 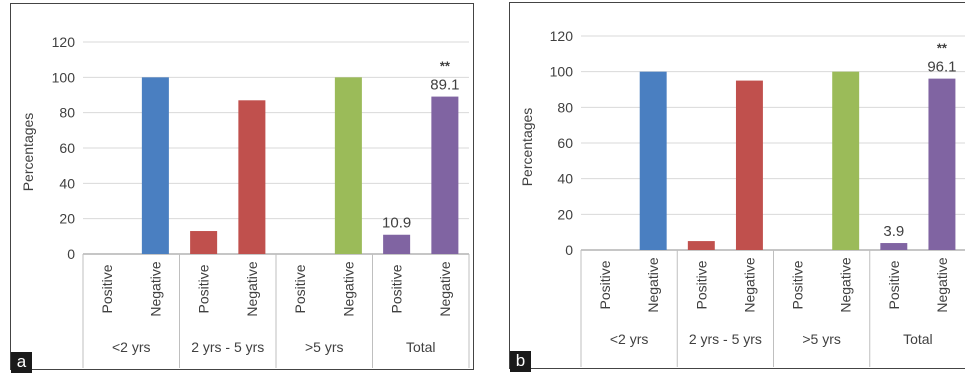 I want to click on data-label: 96.1, so click(x=941, y=67).